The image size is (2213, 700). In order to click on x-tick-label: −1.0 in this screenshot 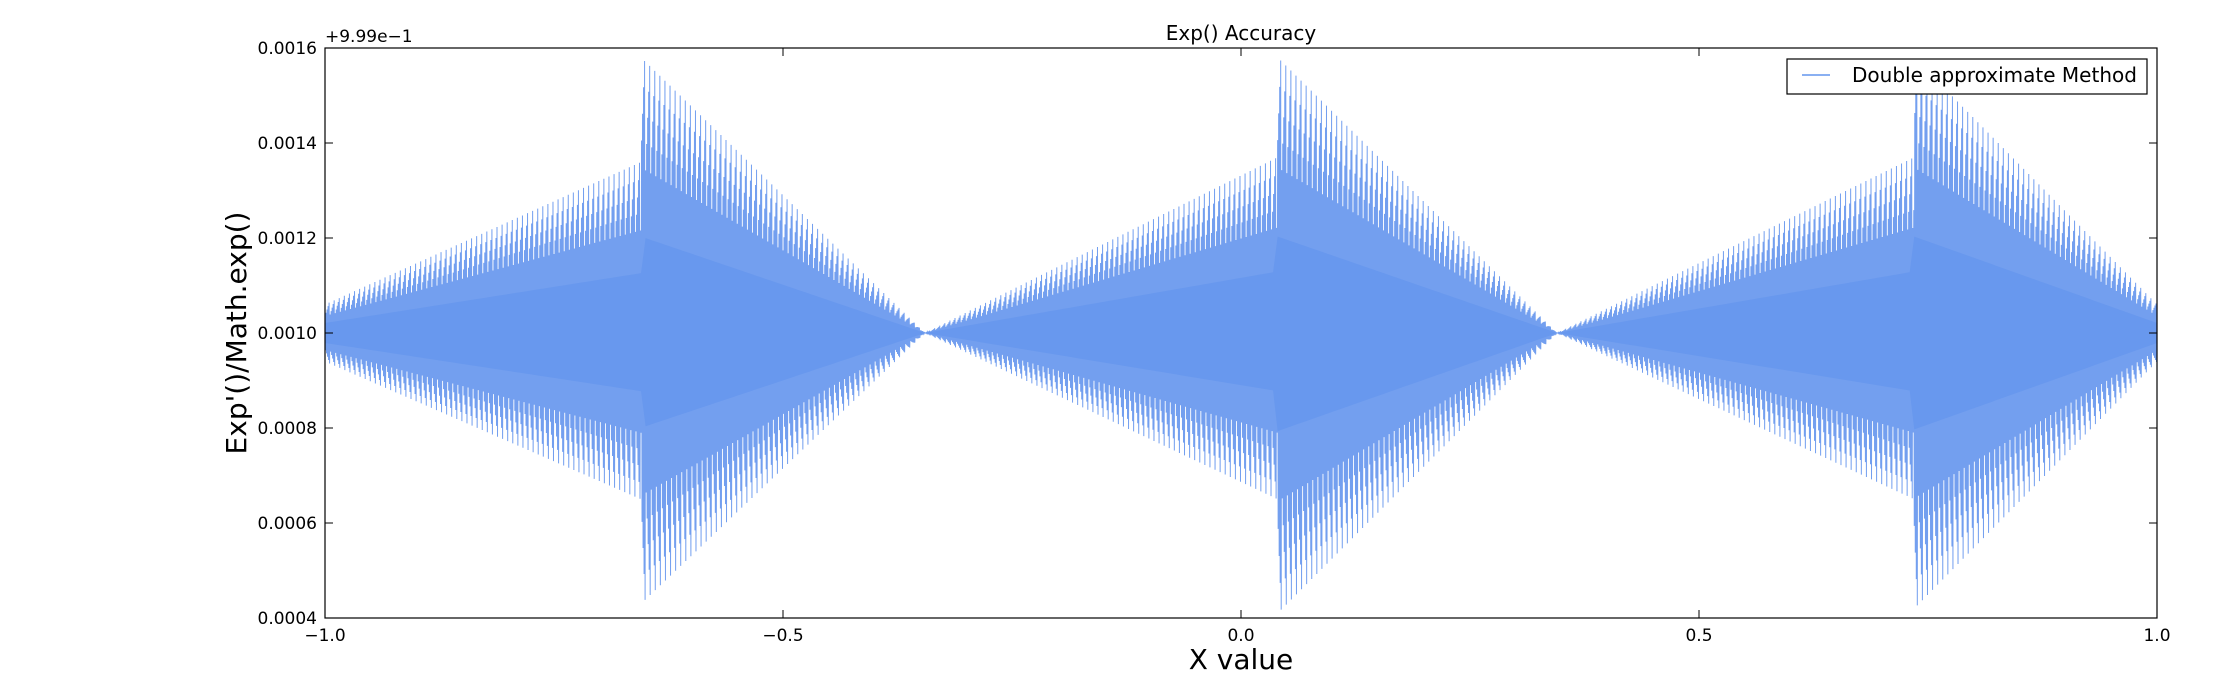, I will do `click(324, 636)`.